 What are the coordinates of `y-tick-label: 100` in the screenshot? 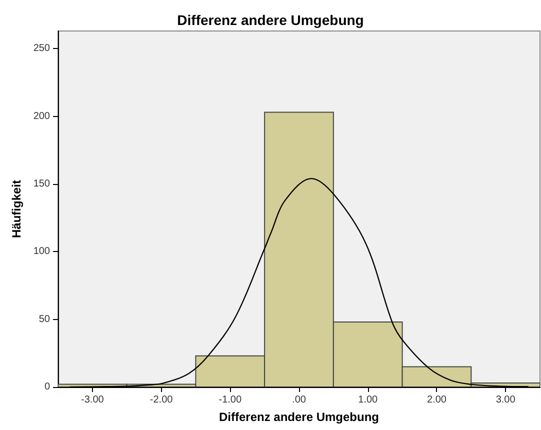 It's located at (41, 252).